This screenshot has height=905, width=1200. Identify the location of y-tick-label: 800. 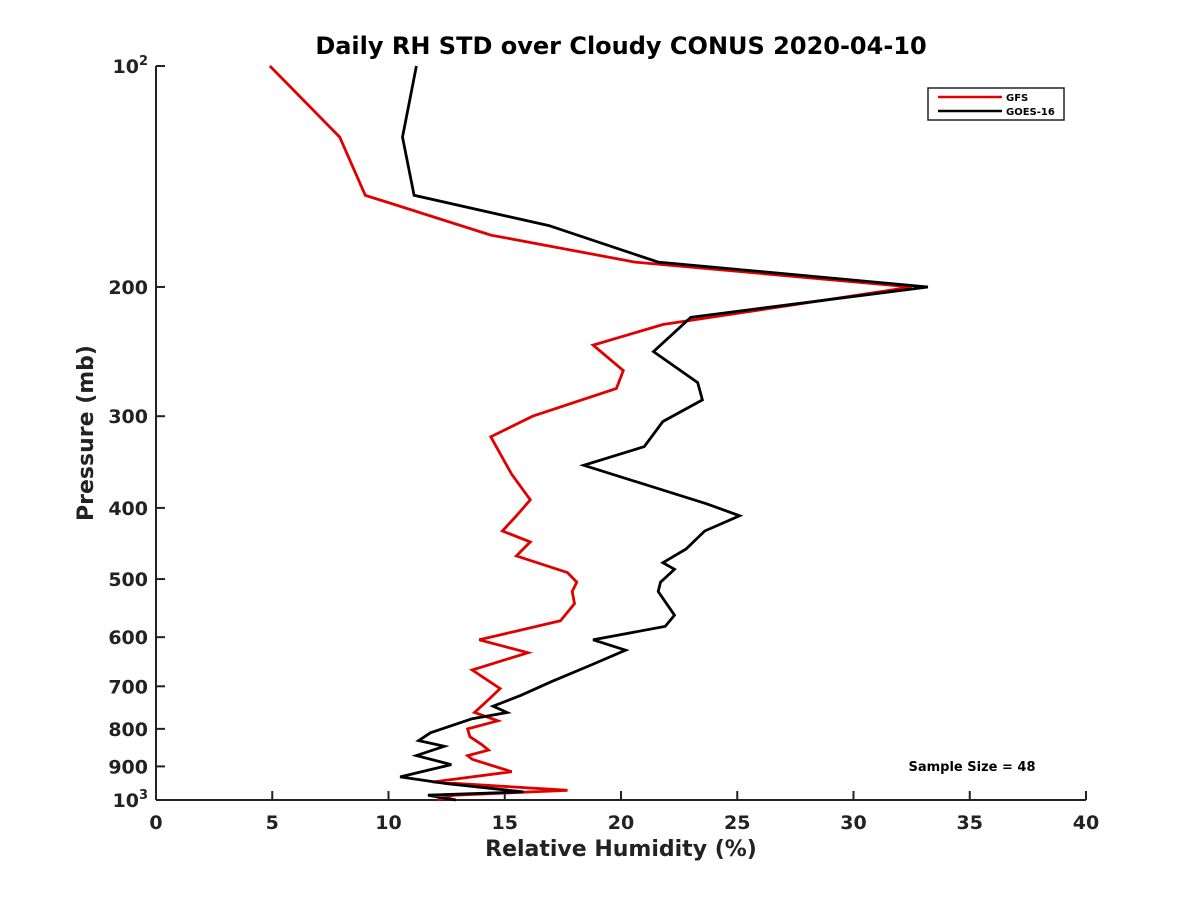
(128, 730).